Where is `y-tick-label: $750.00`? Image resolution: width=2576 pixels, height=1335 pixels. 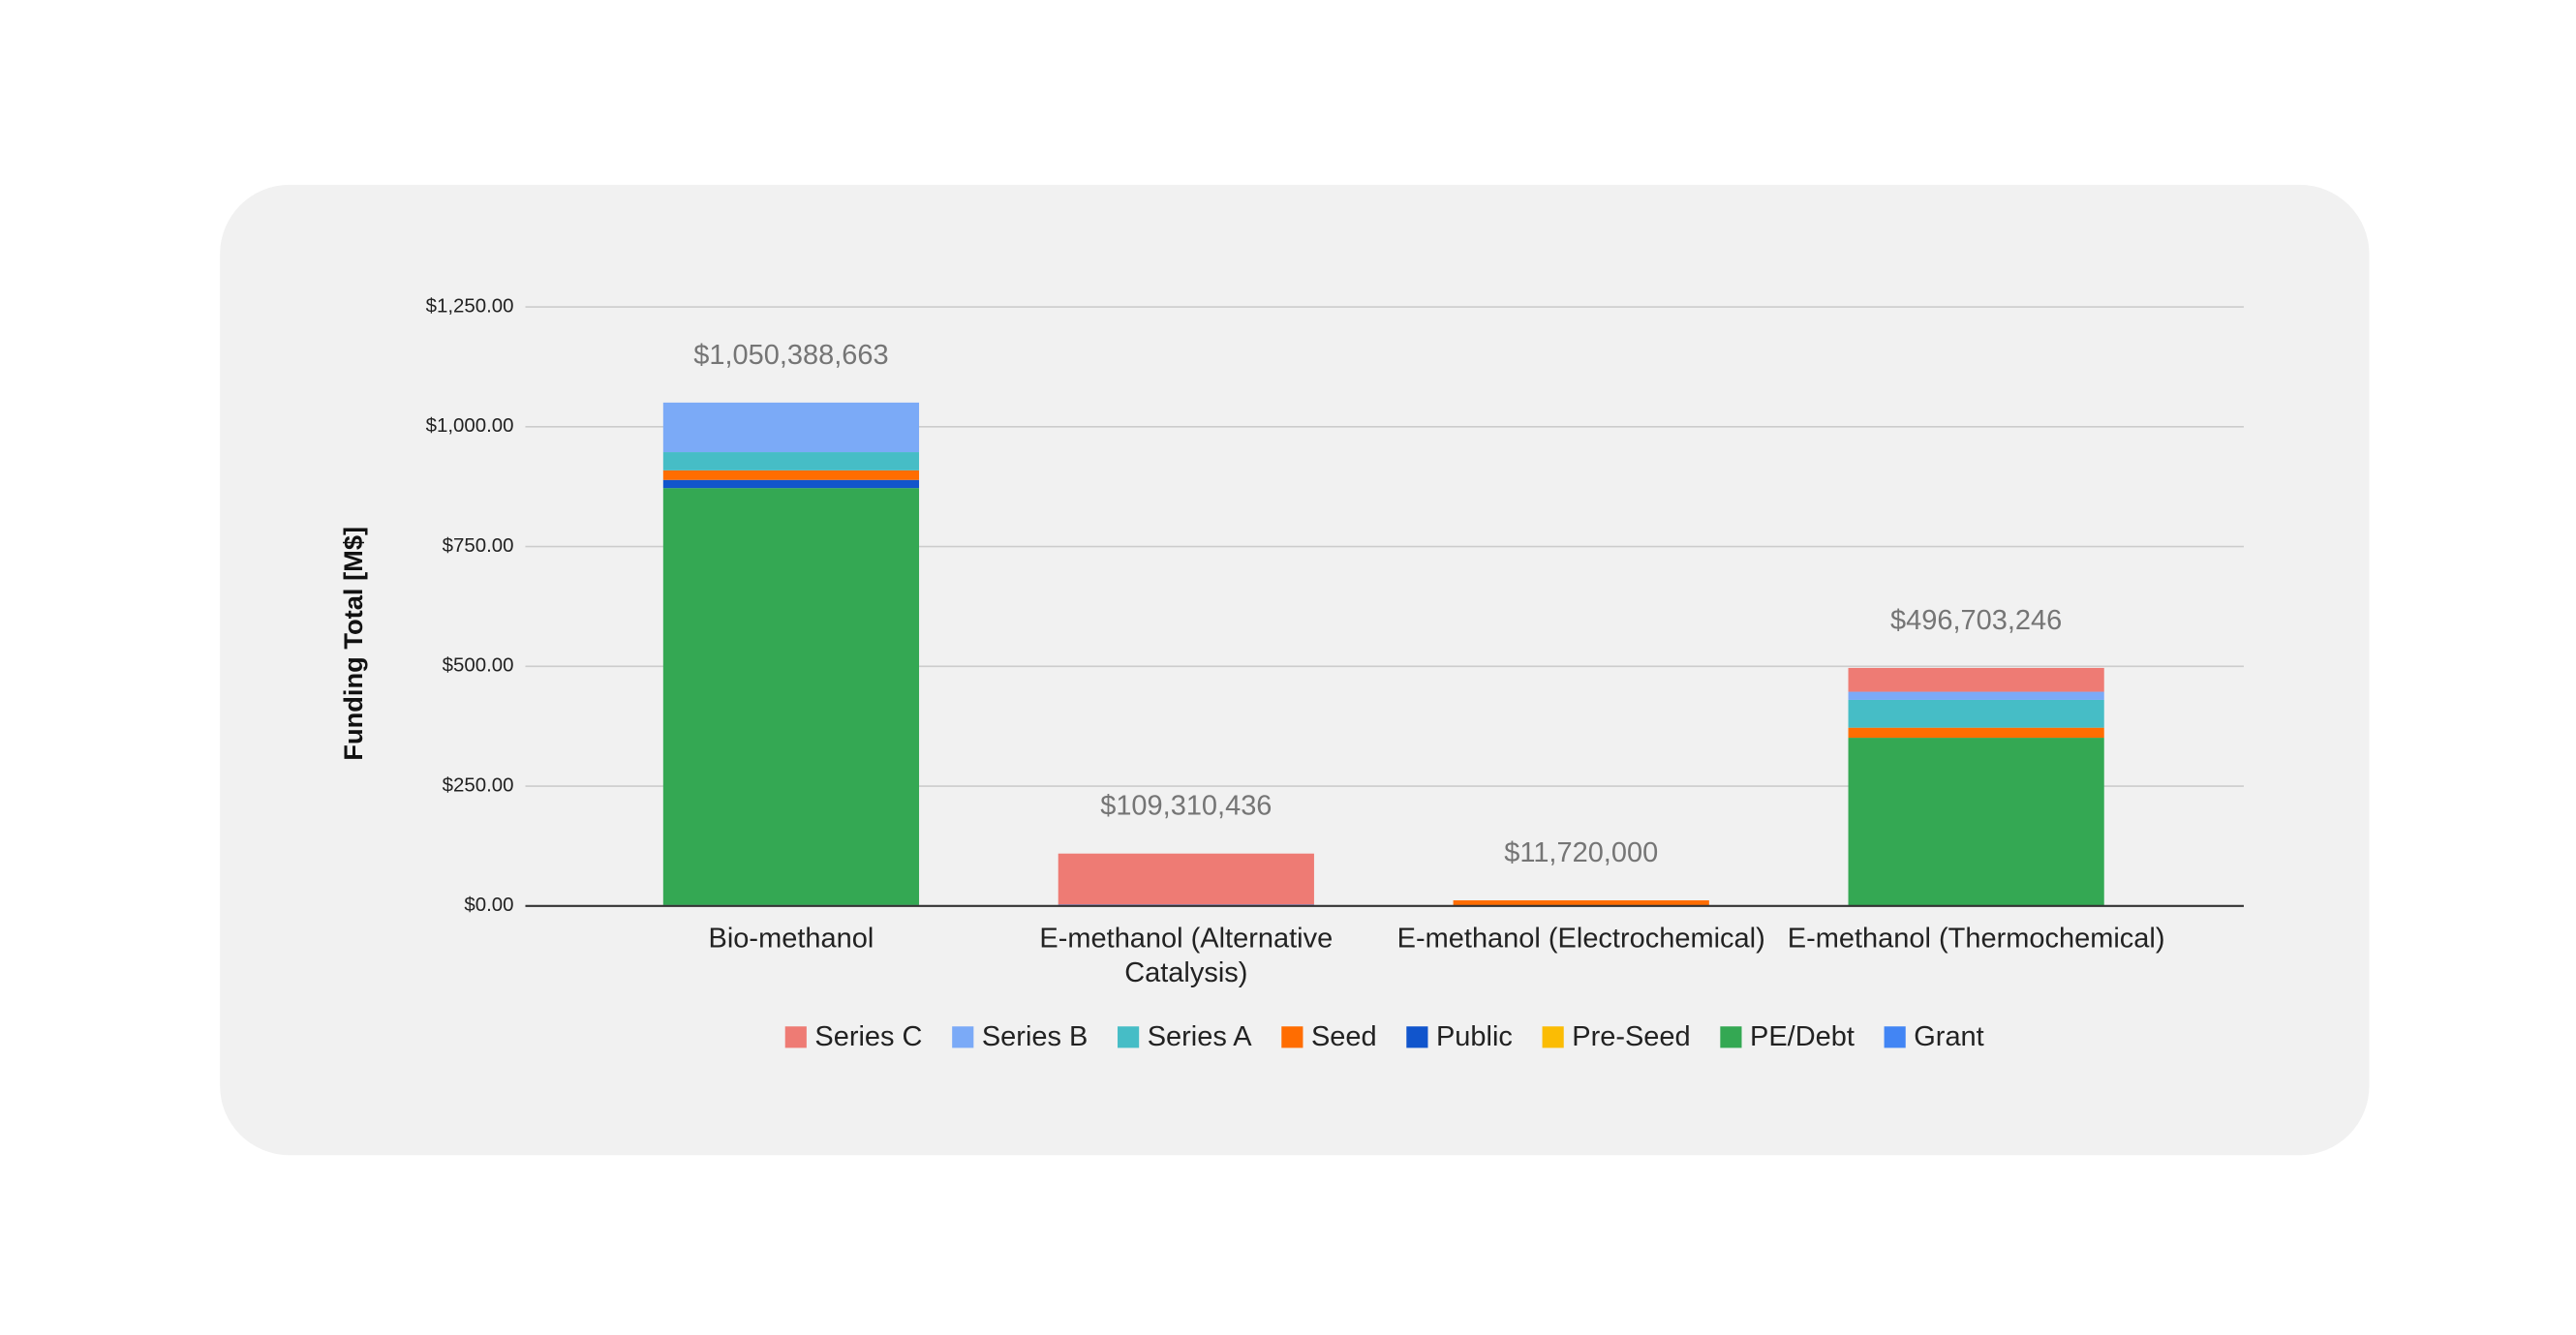
y-tick-label: $750.00 is located at coordinates (478, 545).